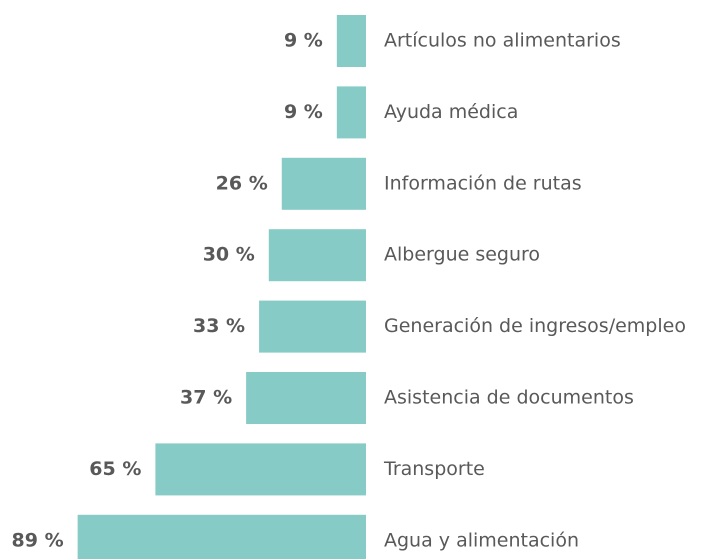  Describe the element at coordinates (115, 469) in the screenshot. I see `value-label: 65 %` at that location.